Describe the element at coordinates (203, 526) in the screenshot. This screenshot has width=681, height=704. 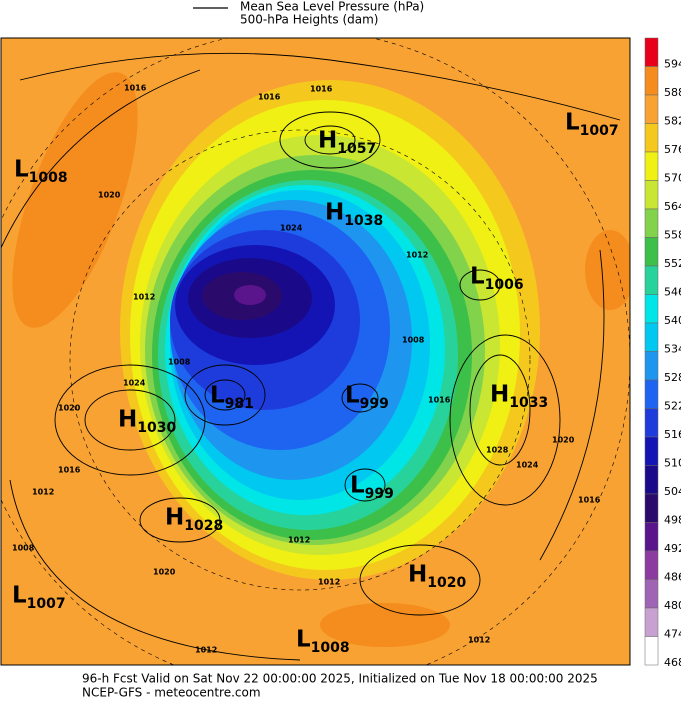
I see `pressure-center-value: 1028` at that location.